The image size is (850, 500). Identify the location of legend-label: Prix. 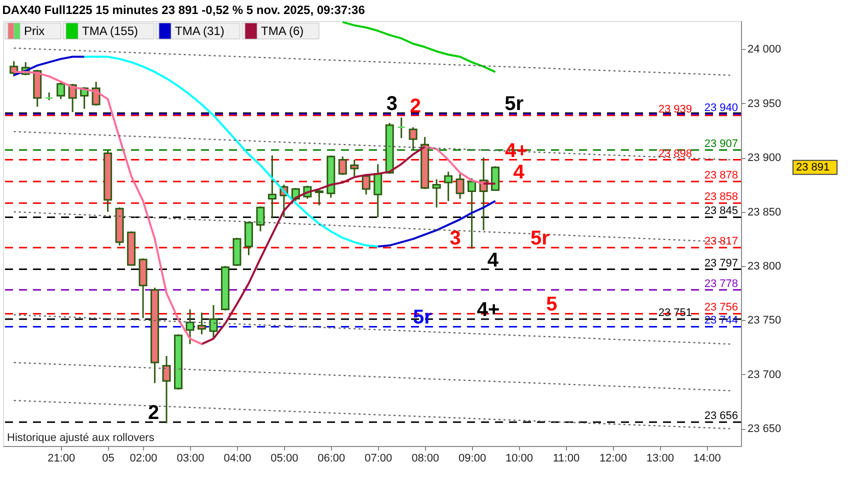
(34, 31).